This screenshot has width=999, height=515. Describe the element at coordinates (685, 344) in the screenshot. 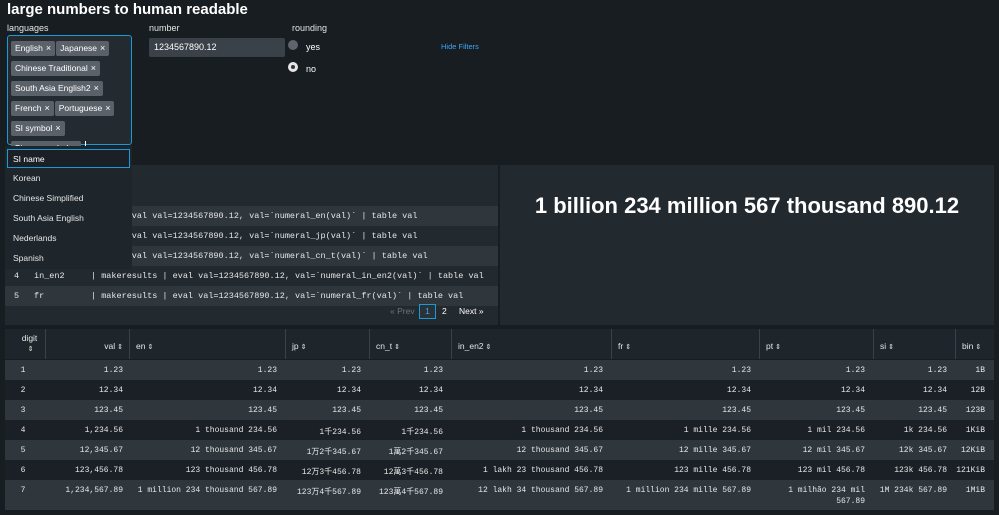

I see `header-fr: fr ⇕` at that location.